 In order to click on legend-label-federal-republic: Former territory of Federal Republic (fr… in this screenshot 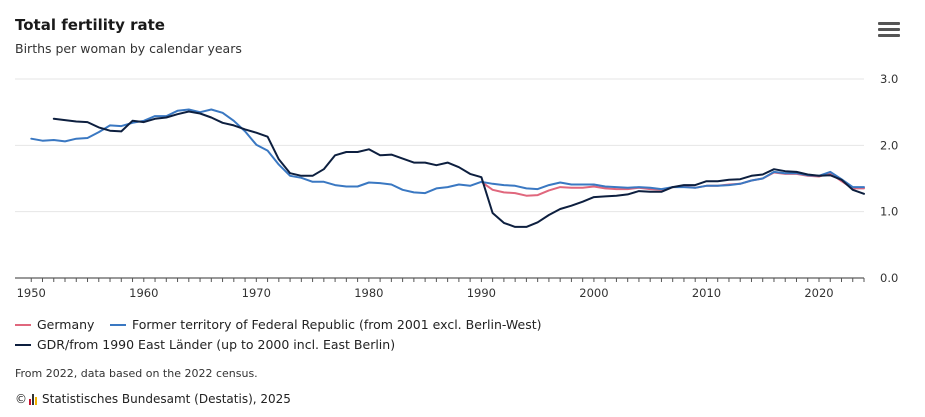, I will do `click(337, 324)`.